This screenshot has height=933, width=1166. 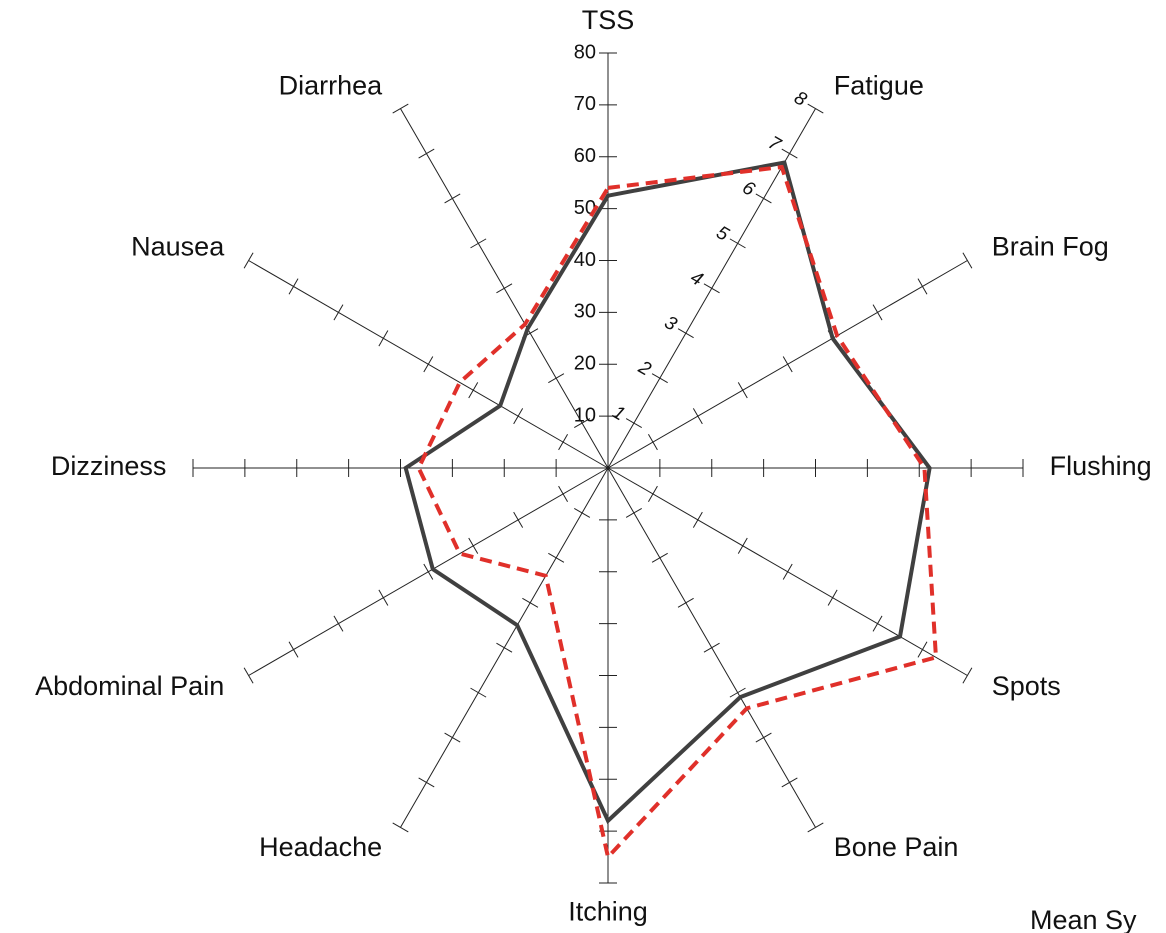 I want to click on radial-tick-label: 5, so click(x=723, y=234).